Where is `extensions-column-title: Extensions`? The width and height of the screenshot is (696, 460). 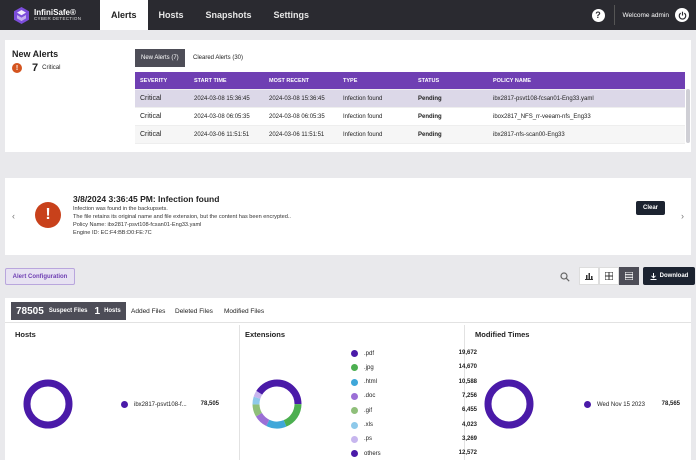 extensions-column-title: Extensions is located at coordinates (265, 334).